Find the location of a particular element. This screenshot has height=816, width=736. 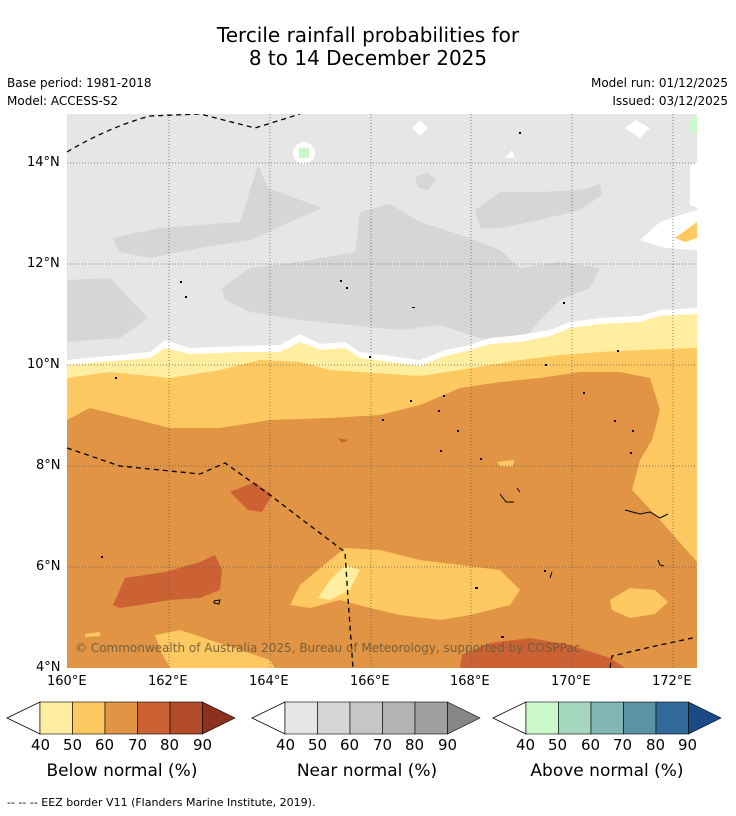

legend-colorbars is located at coordinates (364, 718).